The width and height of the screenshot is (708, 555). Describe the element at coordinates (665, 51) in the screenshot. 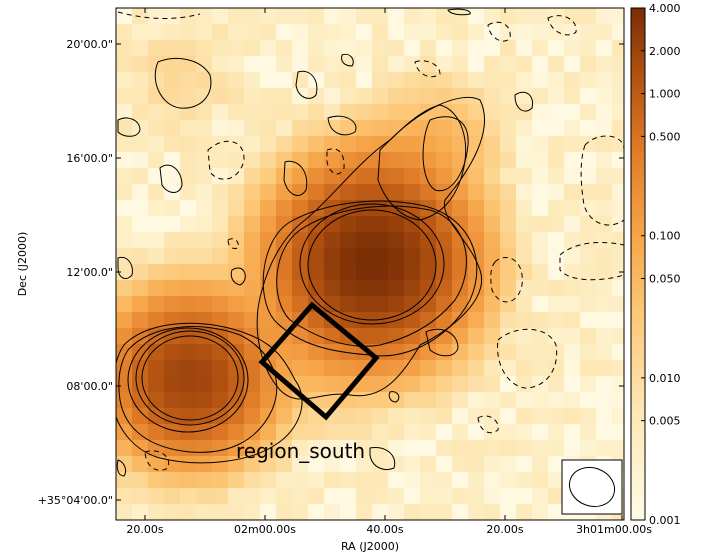

I see `colorbar-tick-label-1: 2.000` at that location.